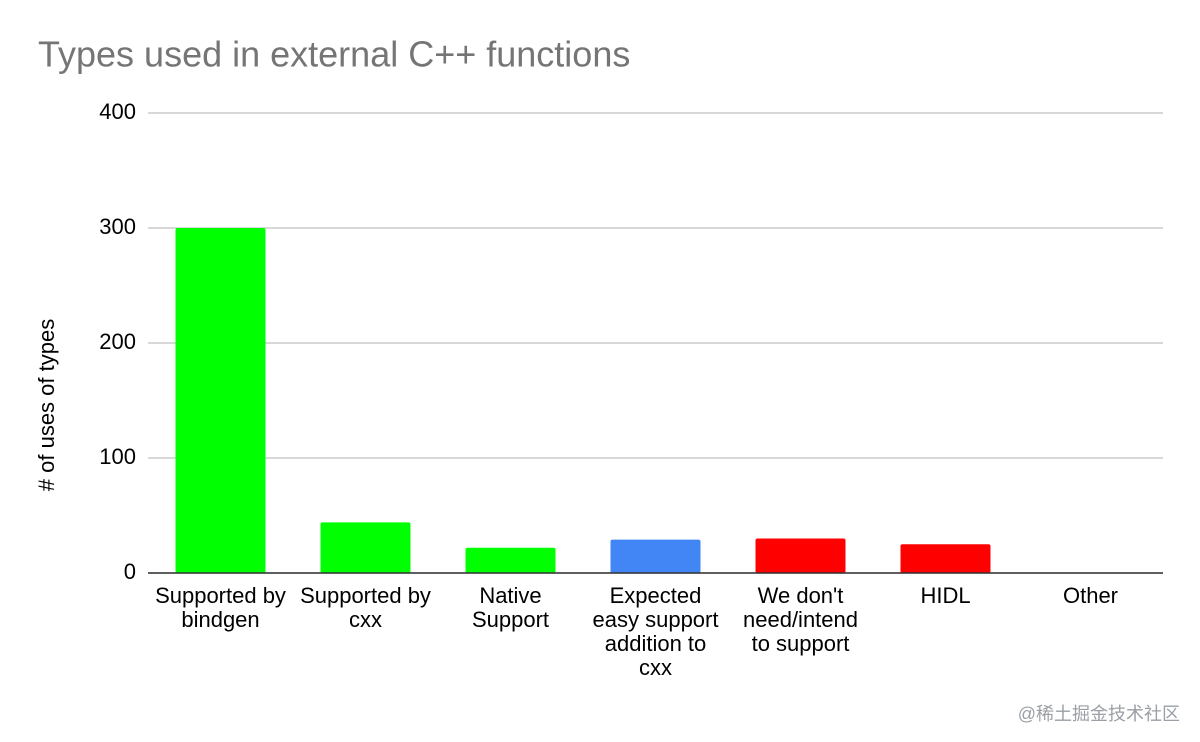 This screenshot has height=742, width=1200. What do you see at coordinates (1090, 595) in the screenshot?
I see `x-tick-label: Other` at bounding box center [1090, 595].